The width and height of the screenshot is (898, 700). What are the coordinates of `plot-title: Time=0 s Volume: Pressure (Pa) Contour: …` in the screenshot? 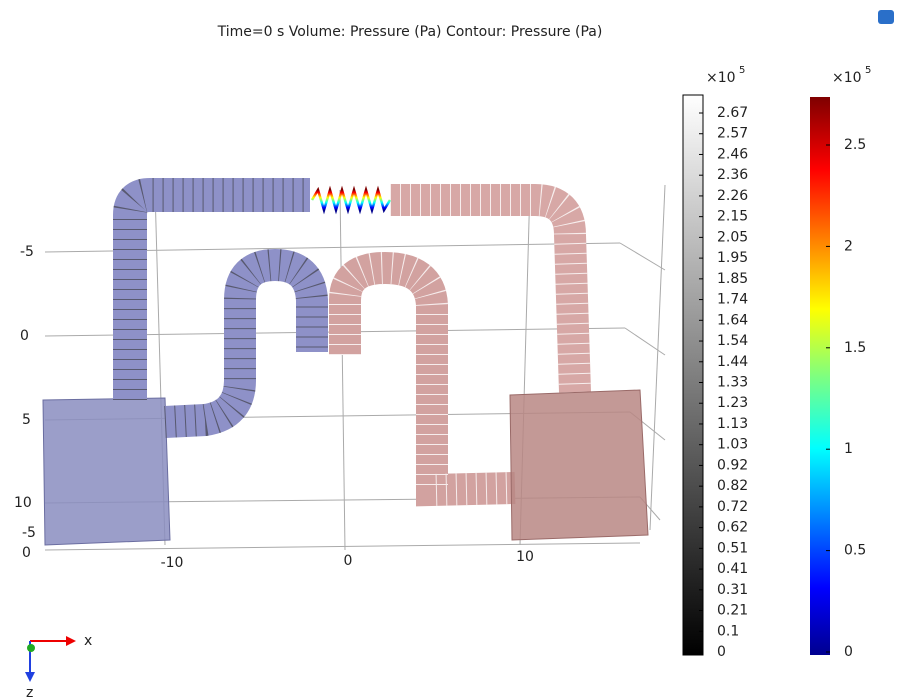 It's located at (410, 32).